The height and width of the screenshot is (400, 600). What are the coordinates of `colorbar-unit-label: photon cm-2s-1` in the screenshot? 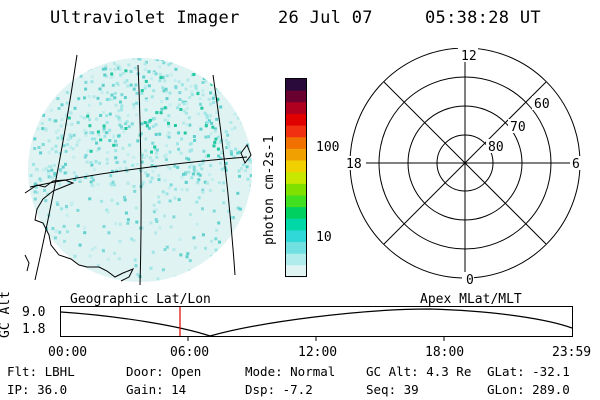 It's located at (269, 190).